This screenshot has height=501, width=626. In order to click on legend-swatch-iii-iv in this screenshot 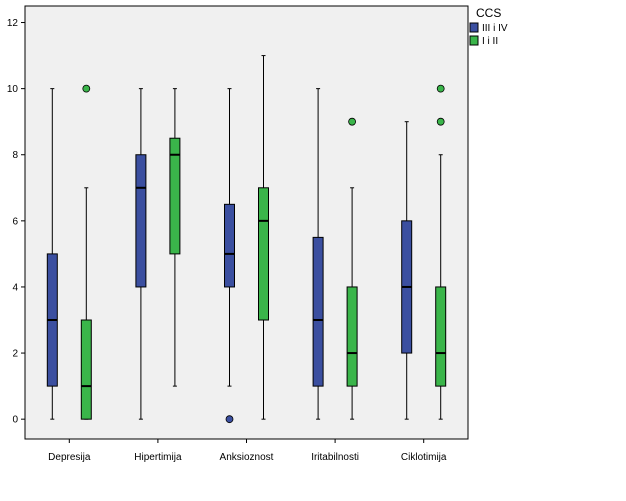, I will do `click(474, 27)`.